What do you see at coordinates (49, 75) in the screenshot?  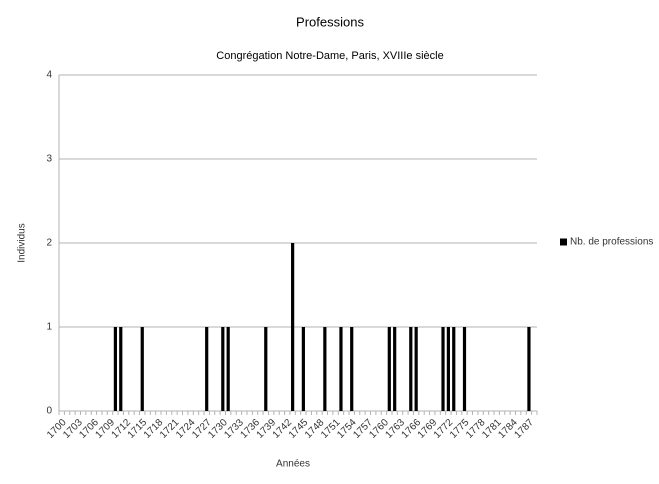 I see `y-tick-label: 4` at bounding box center [49, 75].